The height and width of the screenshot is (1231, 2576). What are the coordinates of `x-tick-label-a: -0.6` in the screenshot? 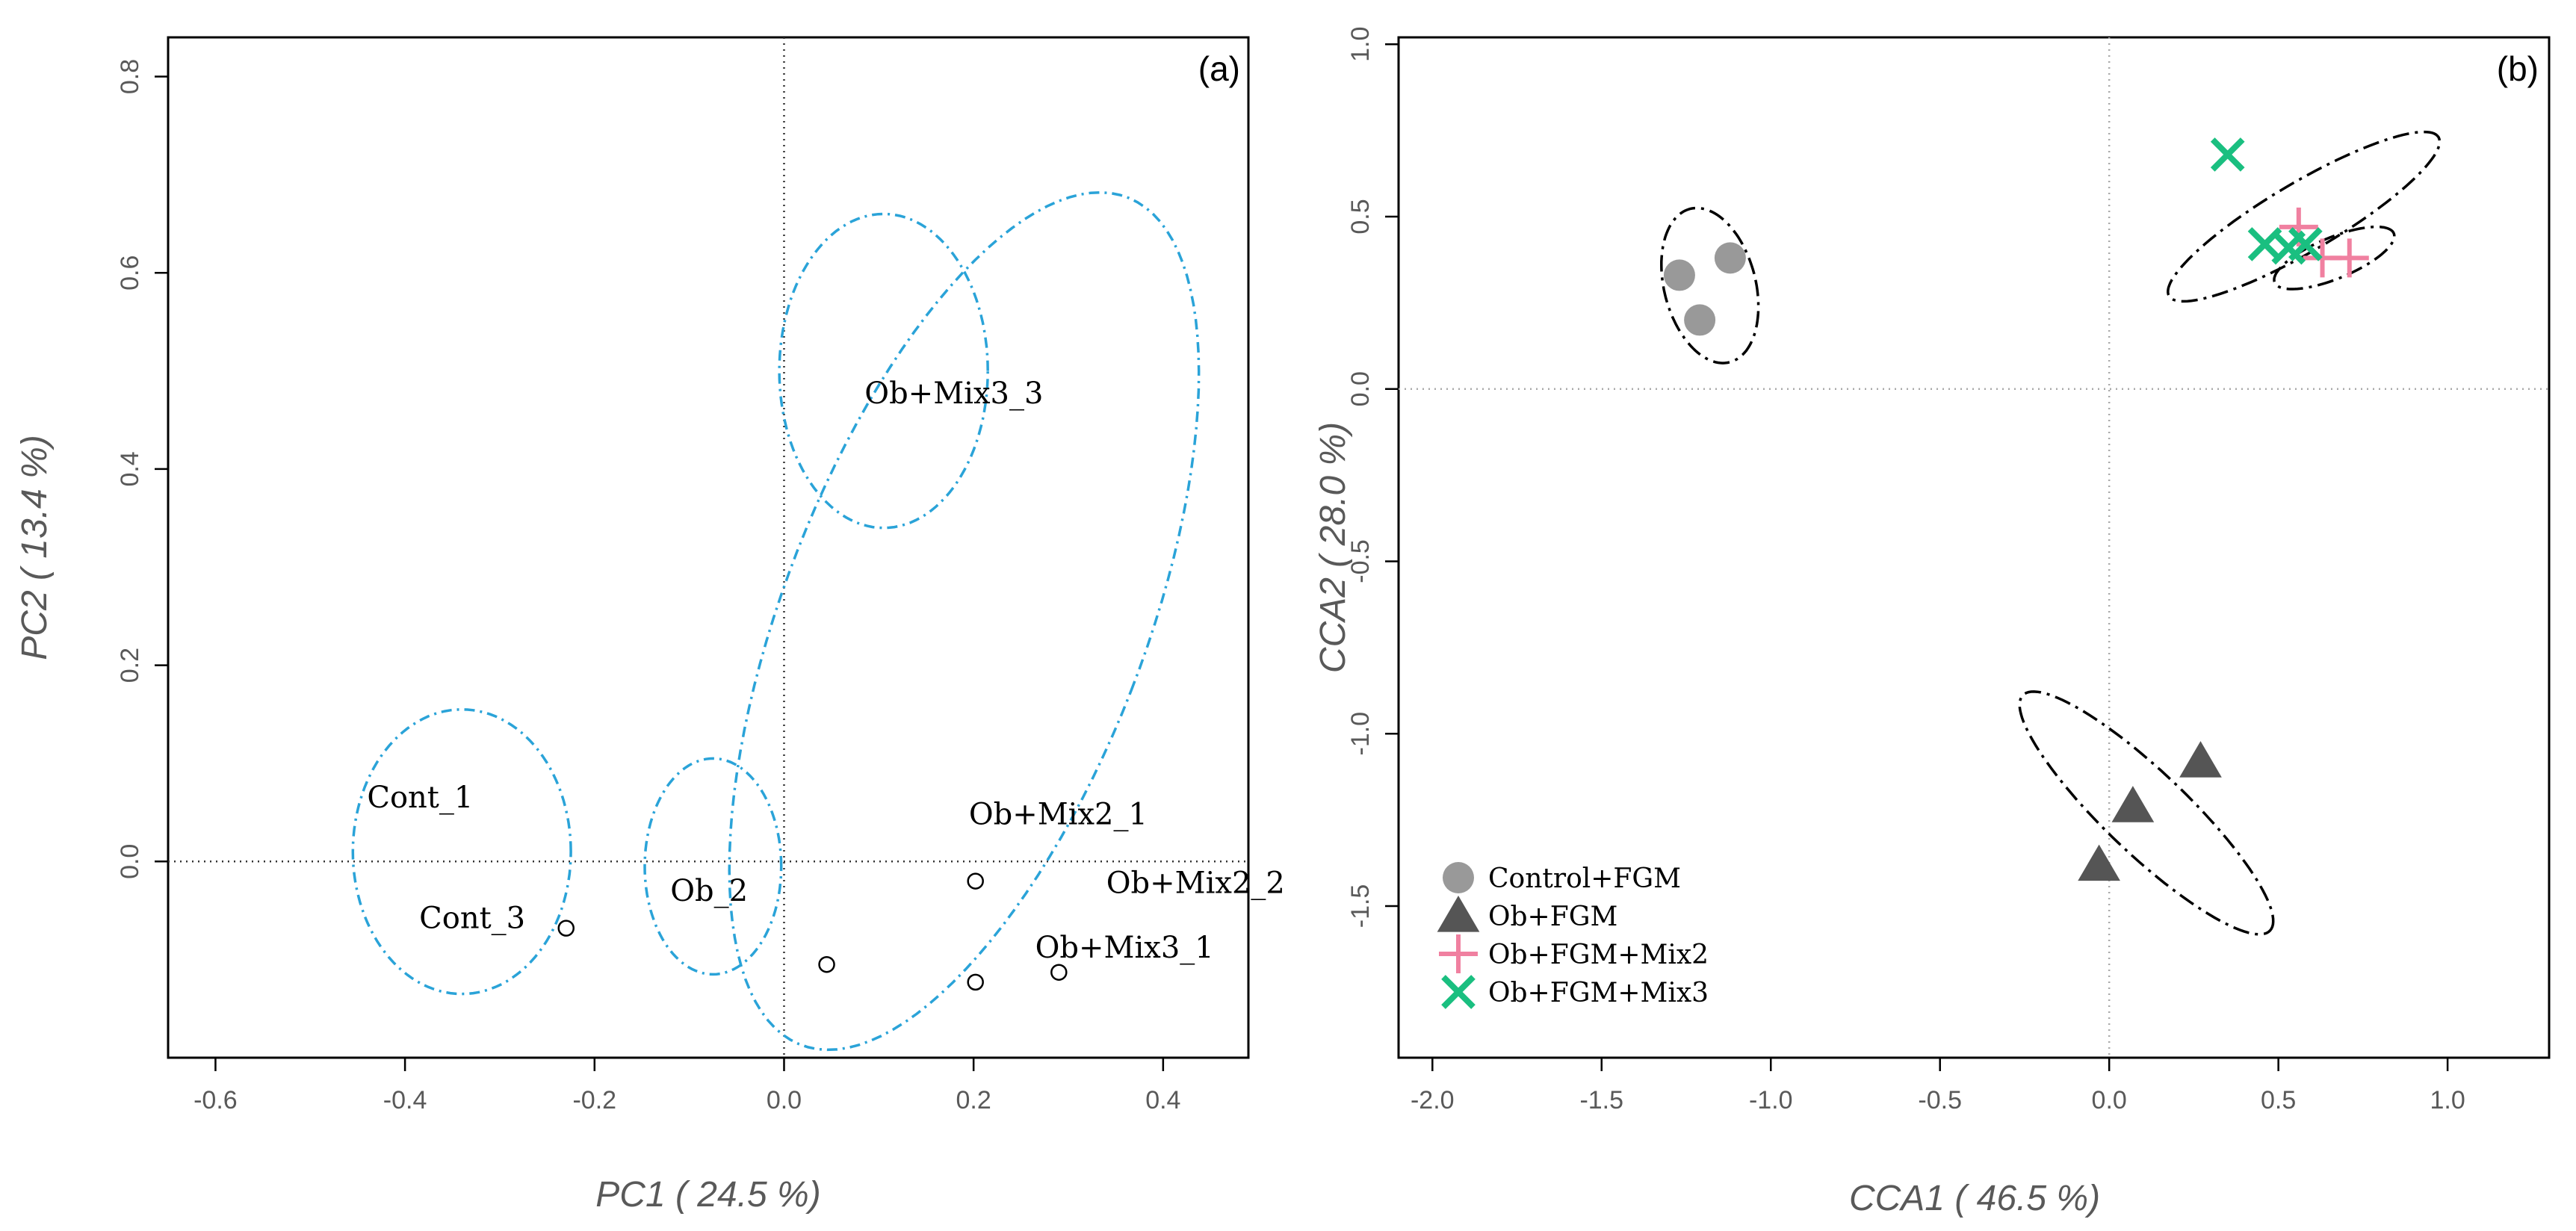 It's located at (215, 1100).